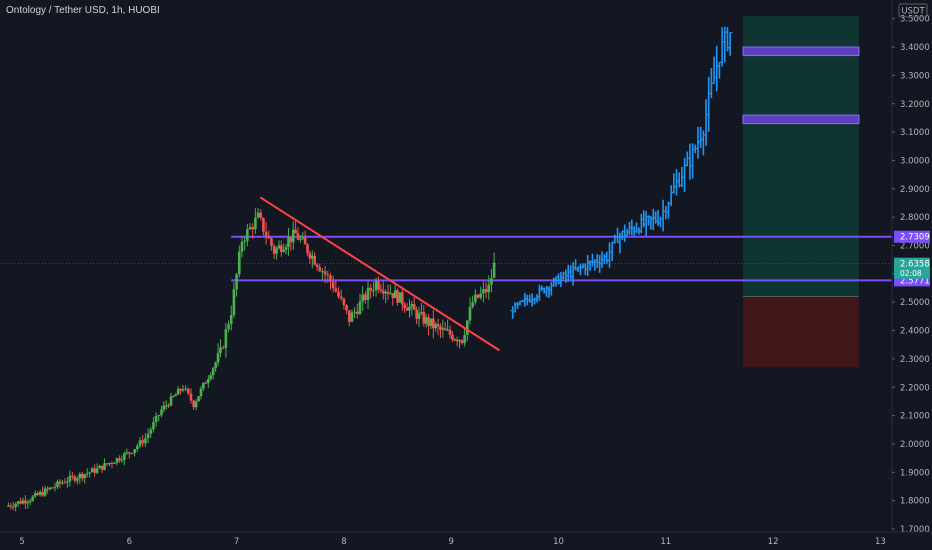  Describe the element at coordinates (915, 190) in the screenshot. I see `price-tick-label: 2.9000` at that location.